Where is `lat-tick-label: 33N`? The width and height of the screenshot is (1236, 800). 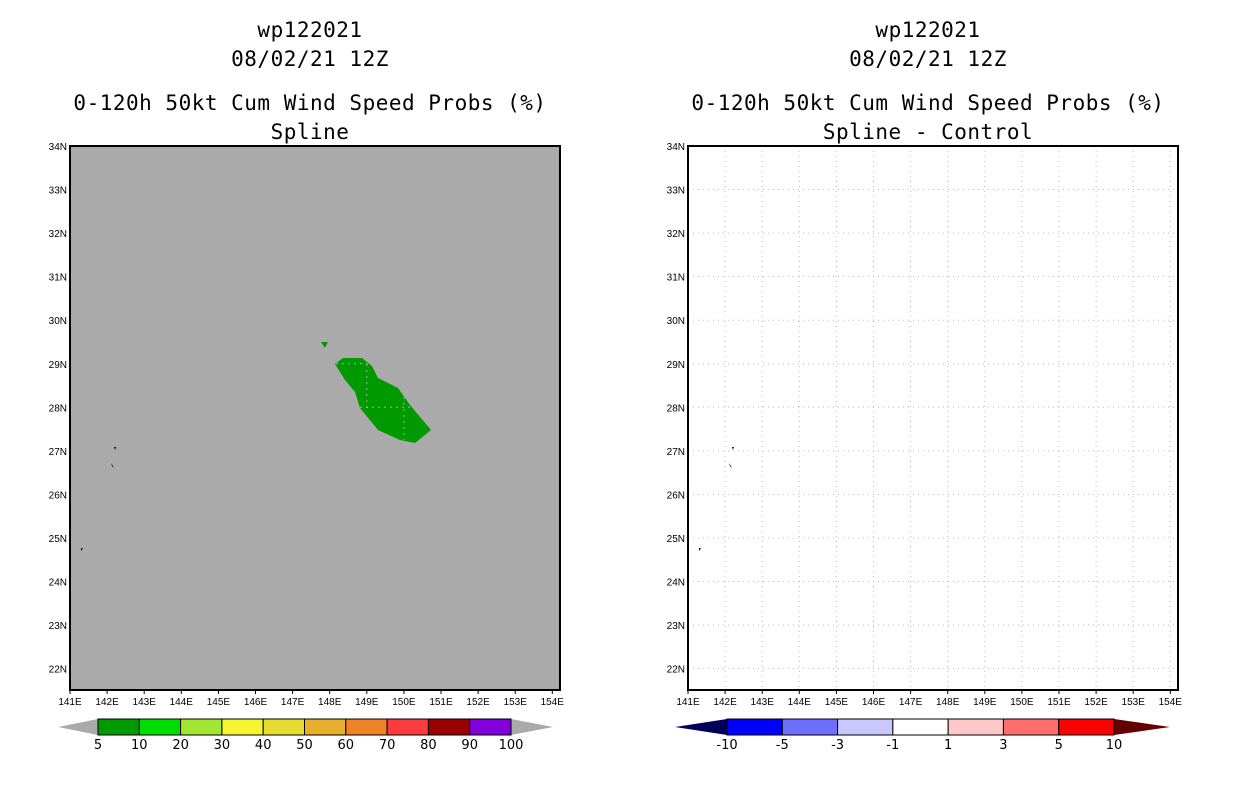
lat-tick-label: 33N is located at coordinates (676, 191).